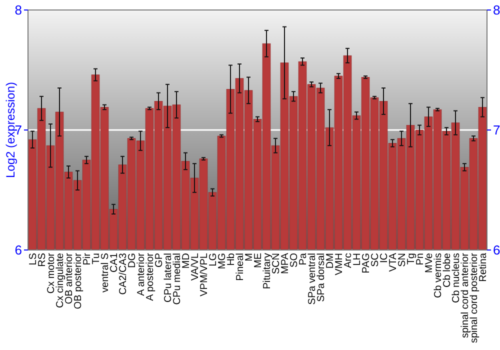  I want to click on x-tick-label: CPu lateral, so click(168, 277).